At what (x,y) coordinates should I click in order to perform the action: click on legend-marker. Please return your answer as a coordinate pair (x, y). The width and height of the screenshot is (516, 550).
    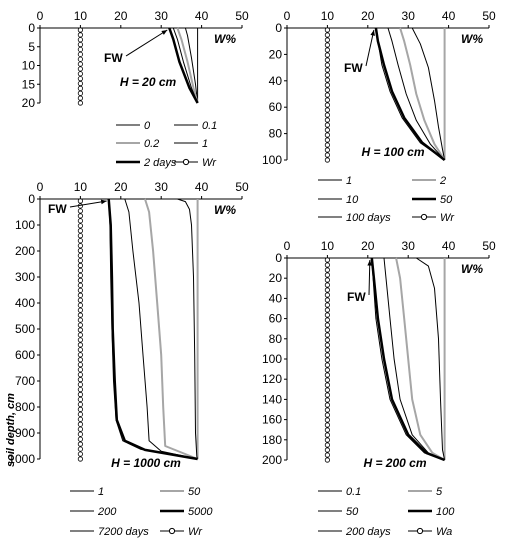
    Looking at the image, I should click on (420, 531).